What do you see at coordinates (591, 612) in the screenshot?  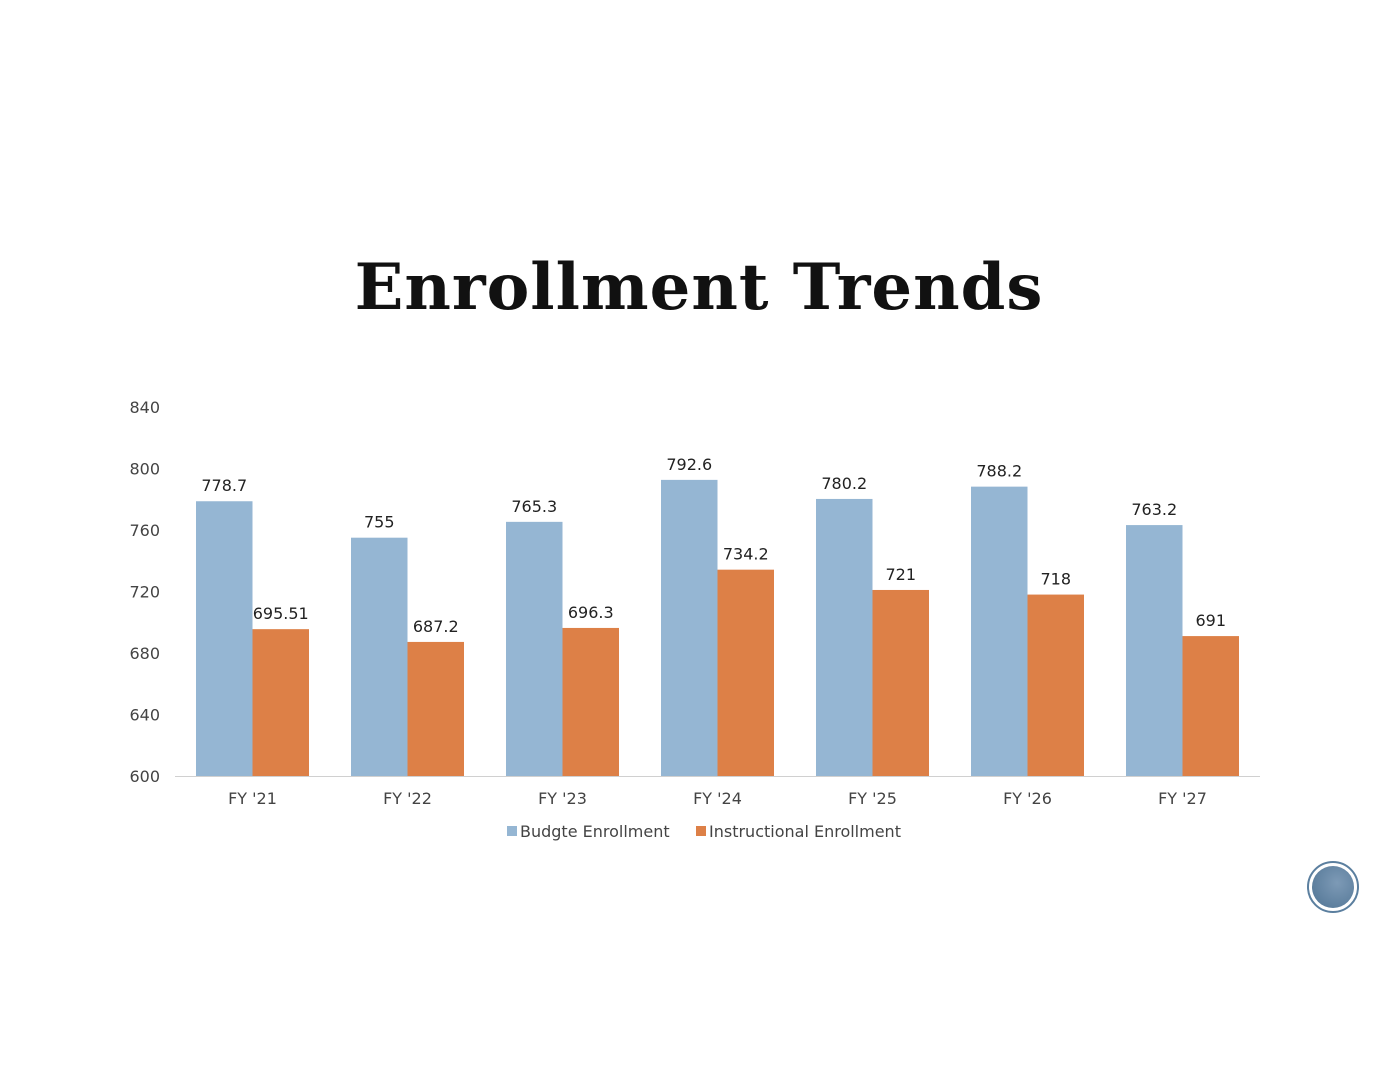 I see `data-label: 696.3` at bounding box center [591, 612].